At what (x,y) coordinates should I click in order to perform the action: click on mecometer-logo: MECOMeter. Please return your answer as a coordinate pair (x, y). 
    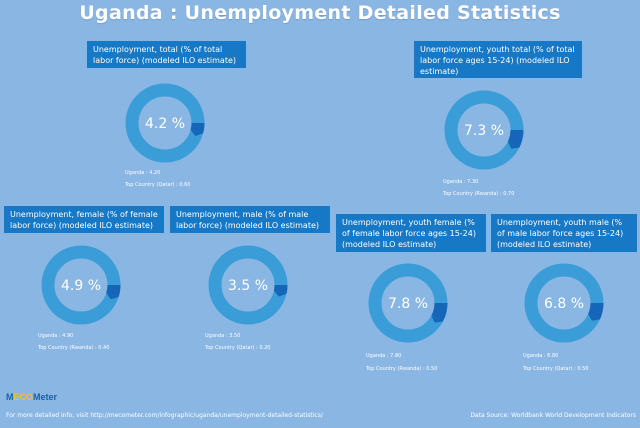
    Looking at the image, I should click on (31, 397).